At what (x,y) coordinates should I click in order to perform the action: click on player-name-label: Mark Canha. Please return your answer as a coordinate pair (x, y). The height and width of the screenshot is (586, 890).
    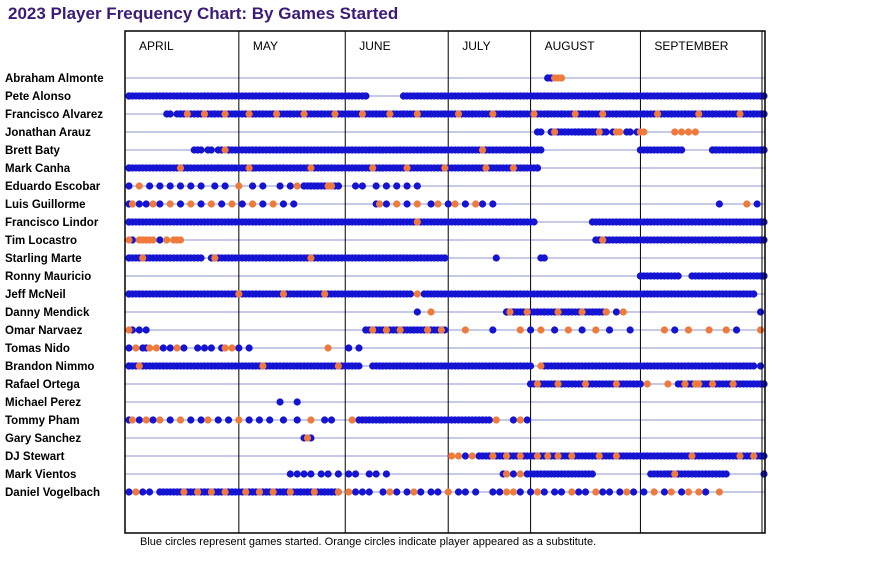
    Looking at the image, I should click on (38, 169).